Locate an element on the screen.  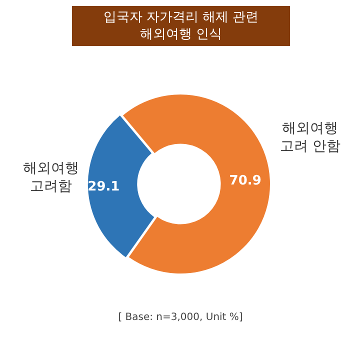
text: [ Base: n=3,000, Unit %] is located at coordinates (180, 317).